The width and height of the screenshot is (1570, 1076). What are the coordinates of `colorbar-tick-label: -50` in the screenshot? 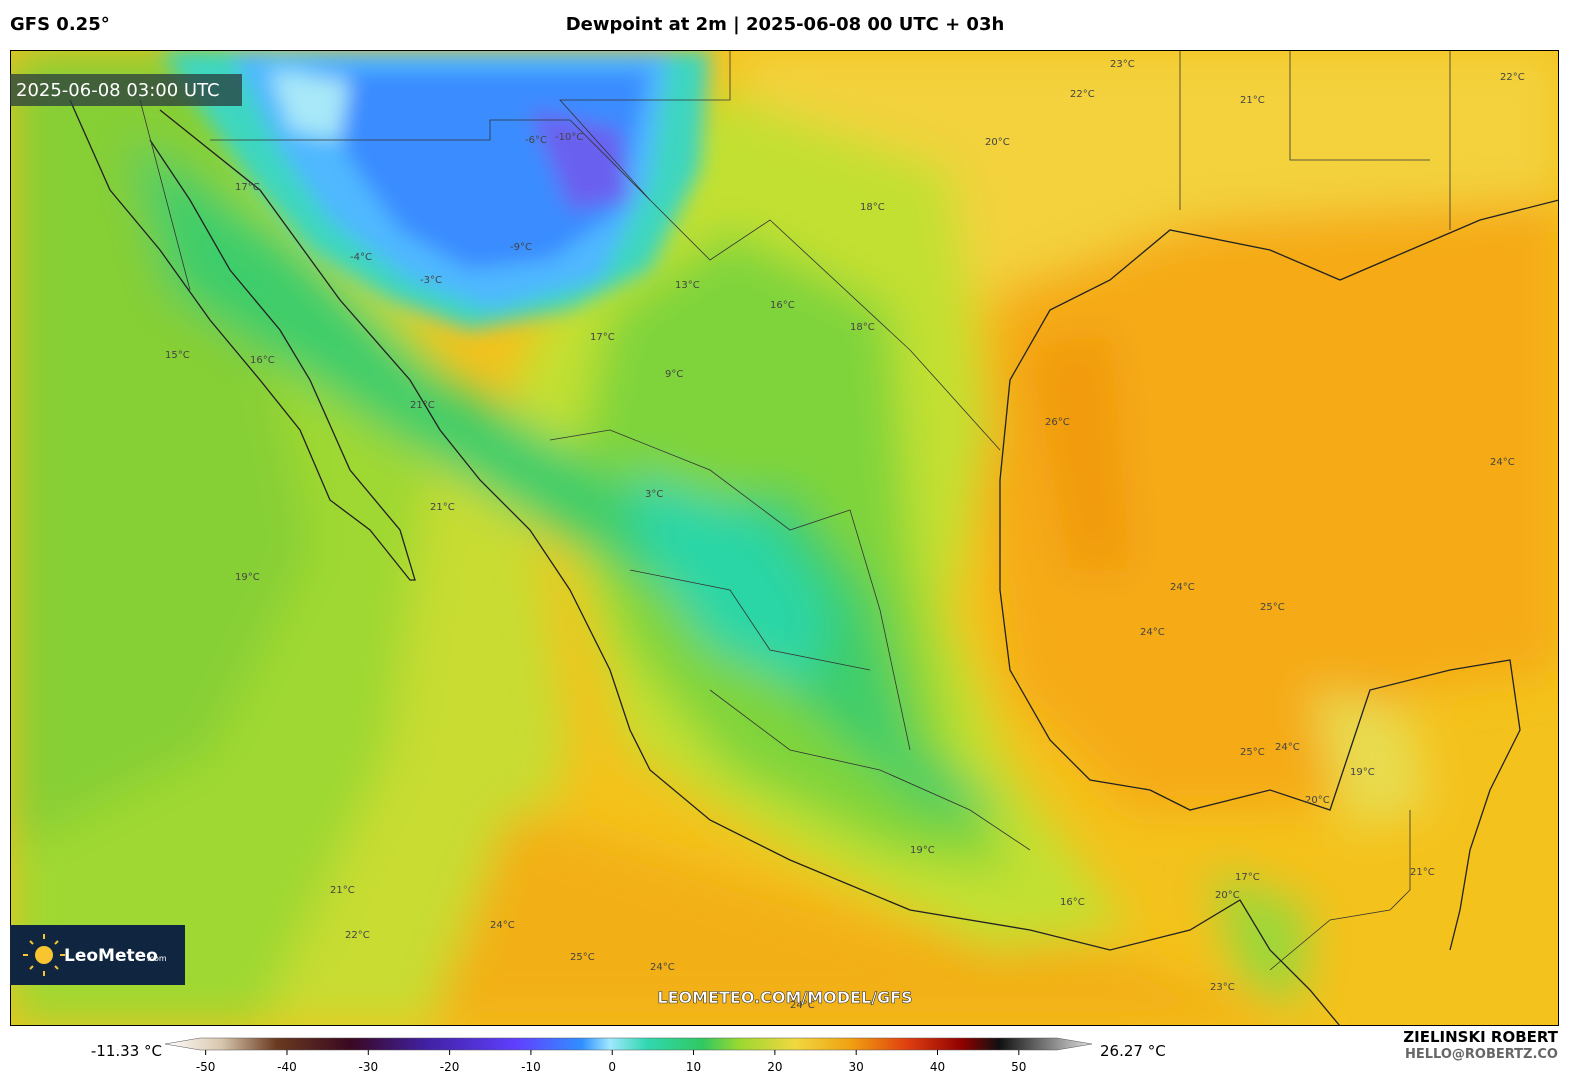 It's located at (206, 1067).